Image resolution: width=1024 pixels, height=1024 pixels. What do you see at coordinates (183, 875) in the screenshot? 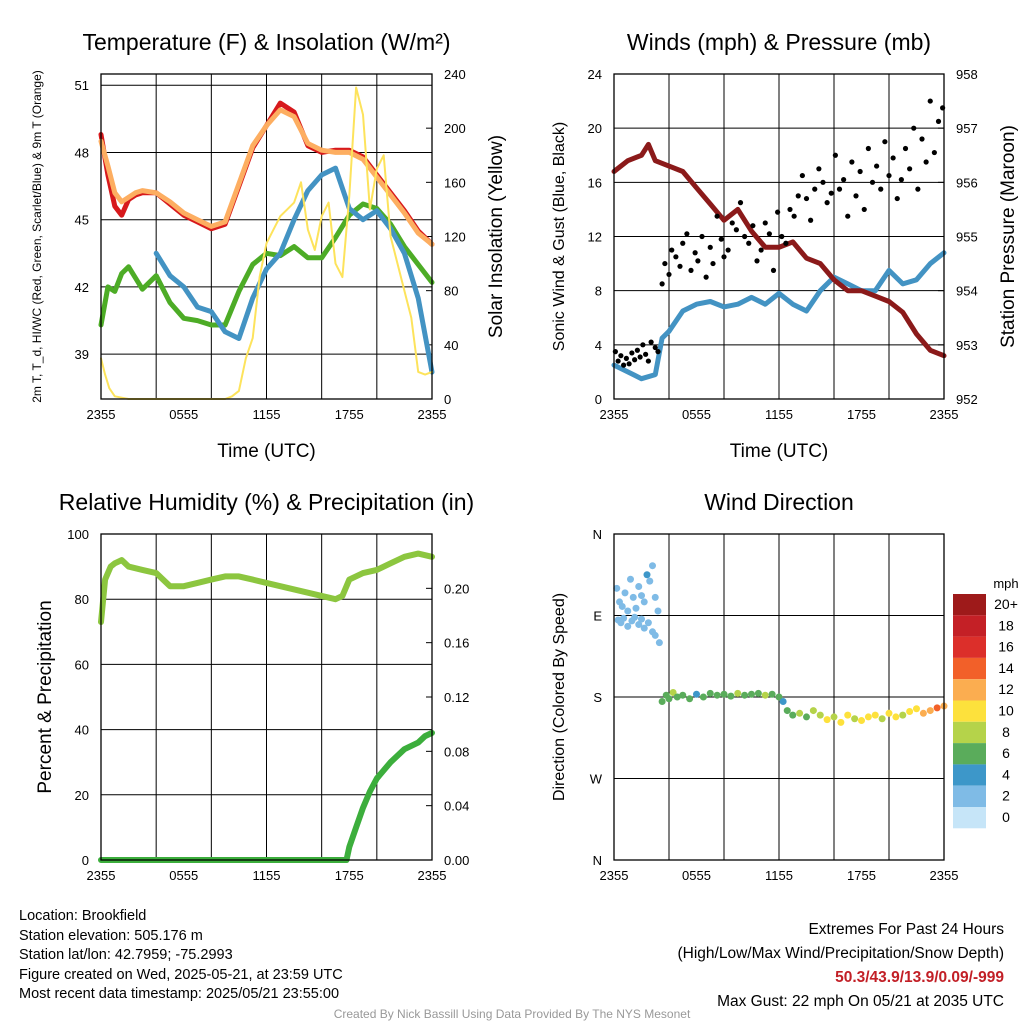
I see `x-tick-label: 0555` at bounding box center [183, 875].